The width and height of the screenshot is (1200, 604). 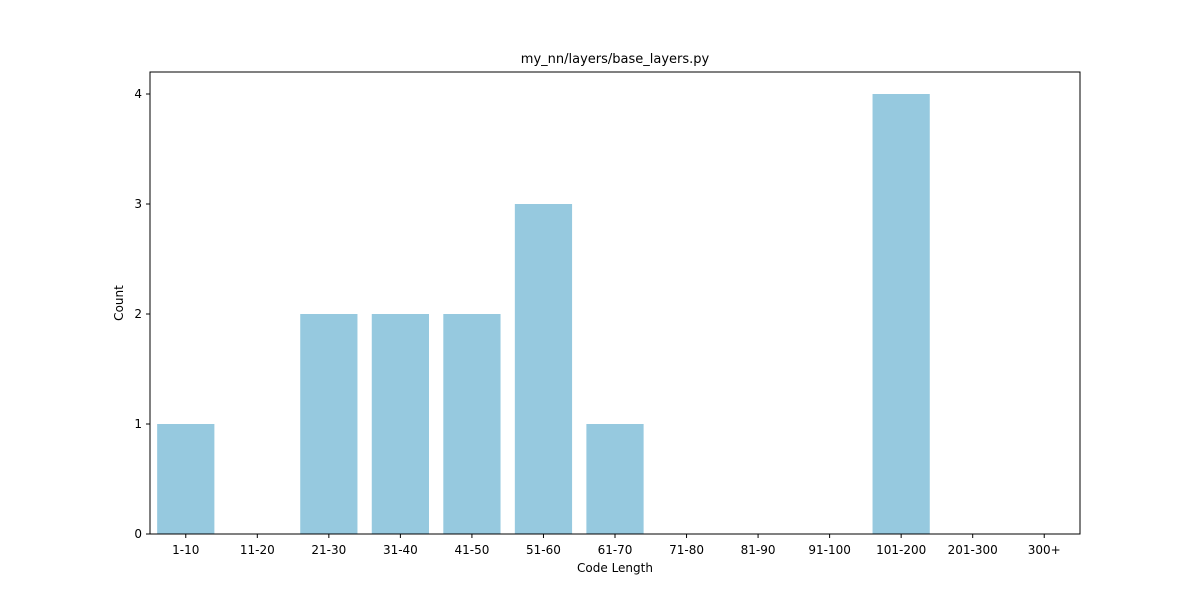 I want to click on x-tick-label: 51-60, so click(x=543, y=550).